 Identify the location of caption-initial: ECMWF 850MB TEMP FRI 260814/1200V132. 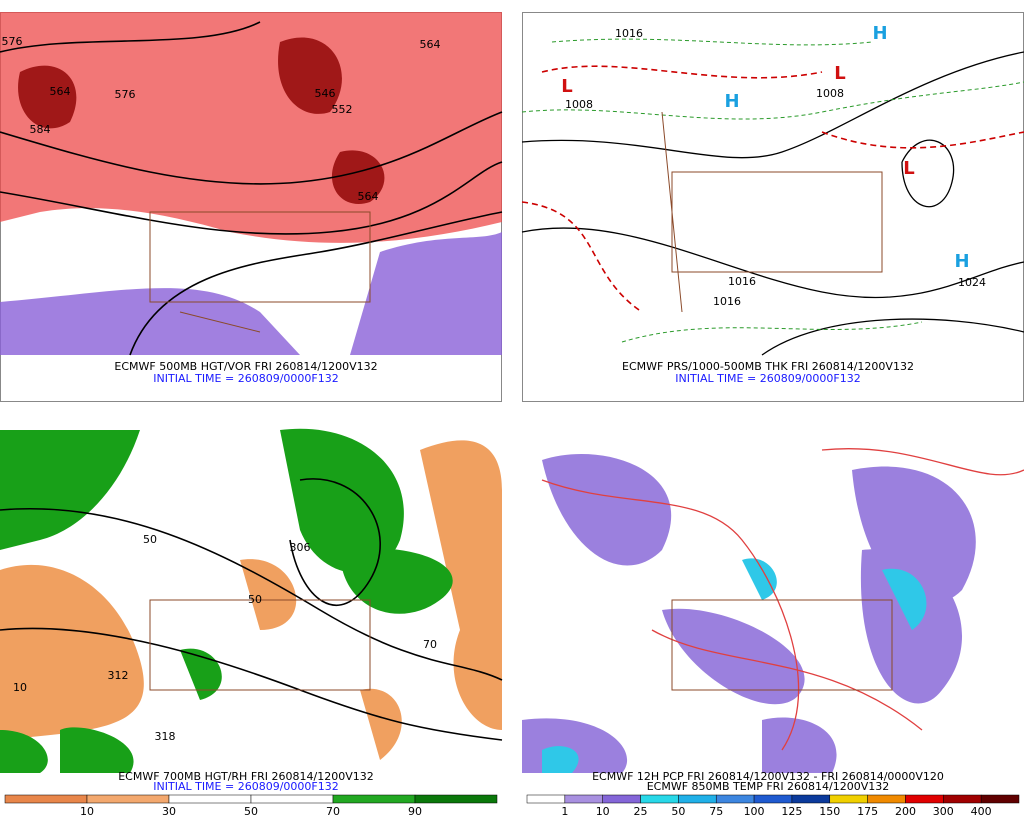
(768, 786).